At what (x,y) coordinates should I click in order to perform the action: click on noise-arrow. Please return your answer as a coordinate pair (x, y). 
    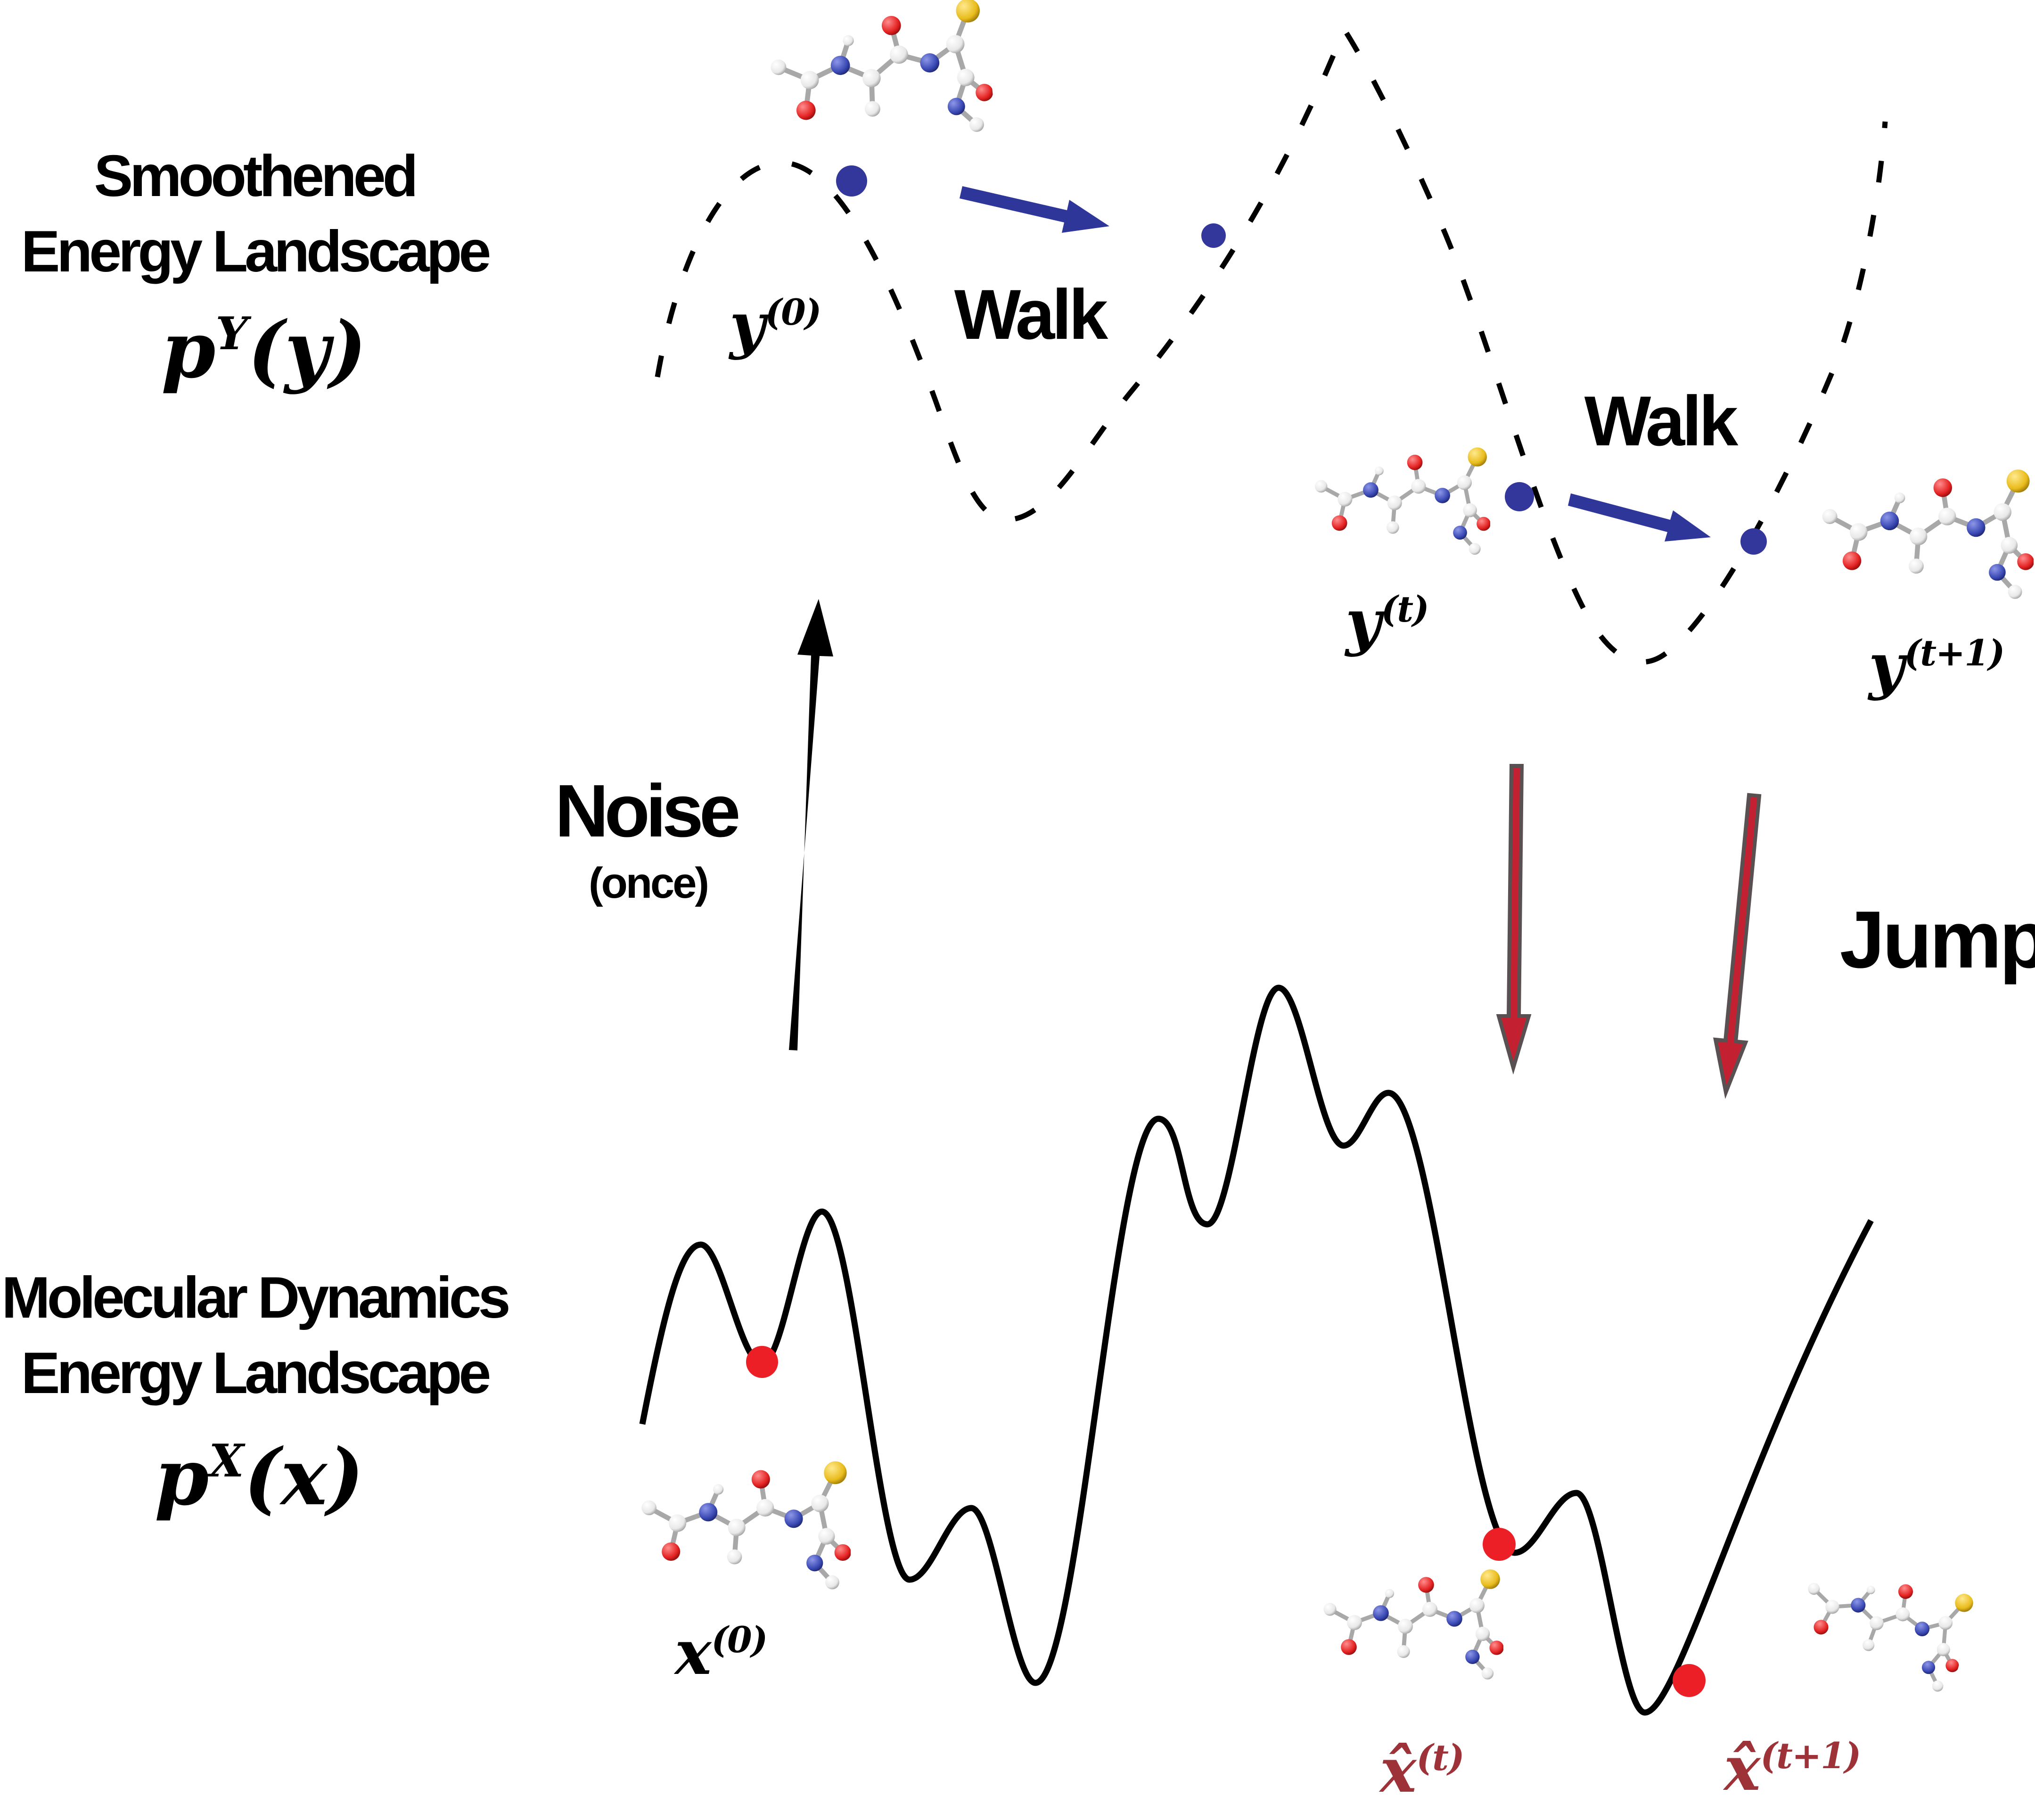
    Looking at the image, I should click on (811, 824).